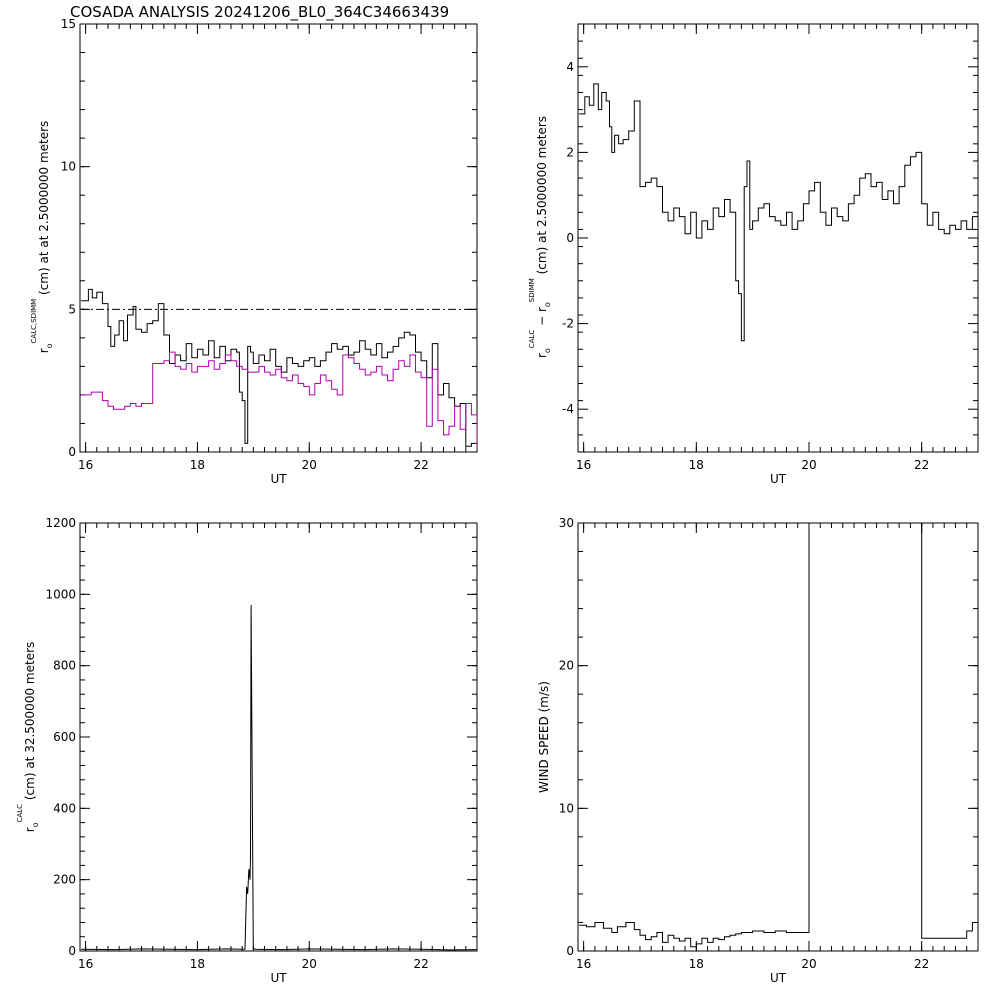 This screenshot has width=1000, height=1000. What do you see at coordinates (570, 67) in the screenshot?
I see `y-tick-label: 4` at bounding box center [570, 67].